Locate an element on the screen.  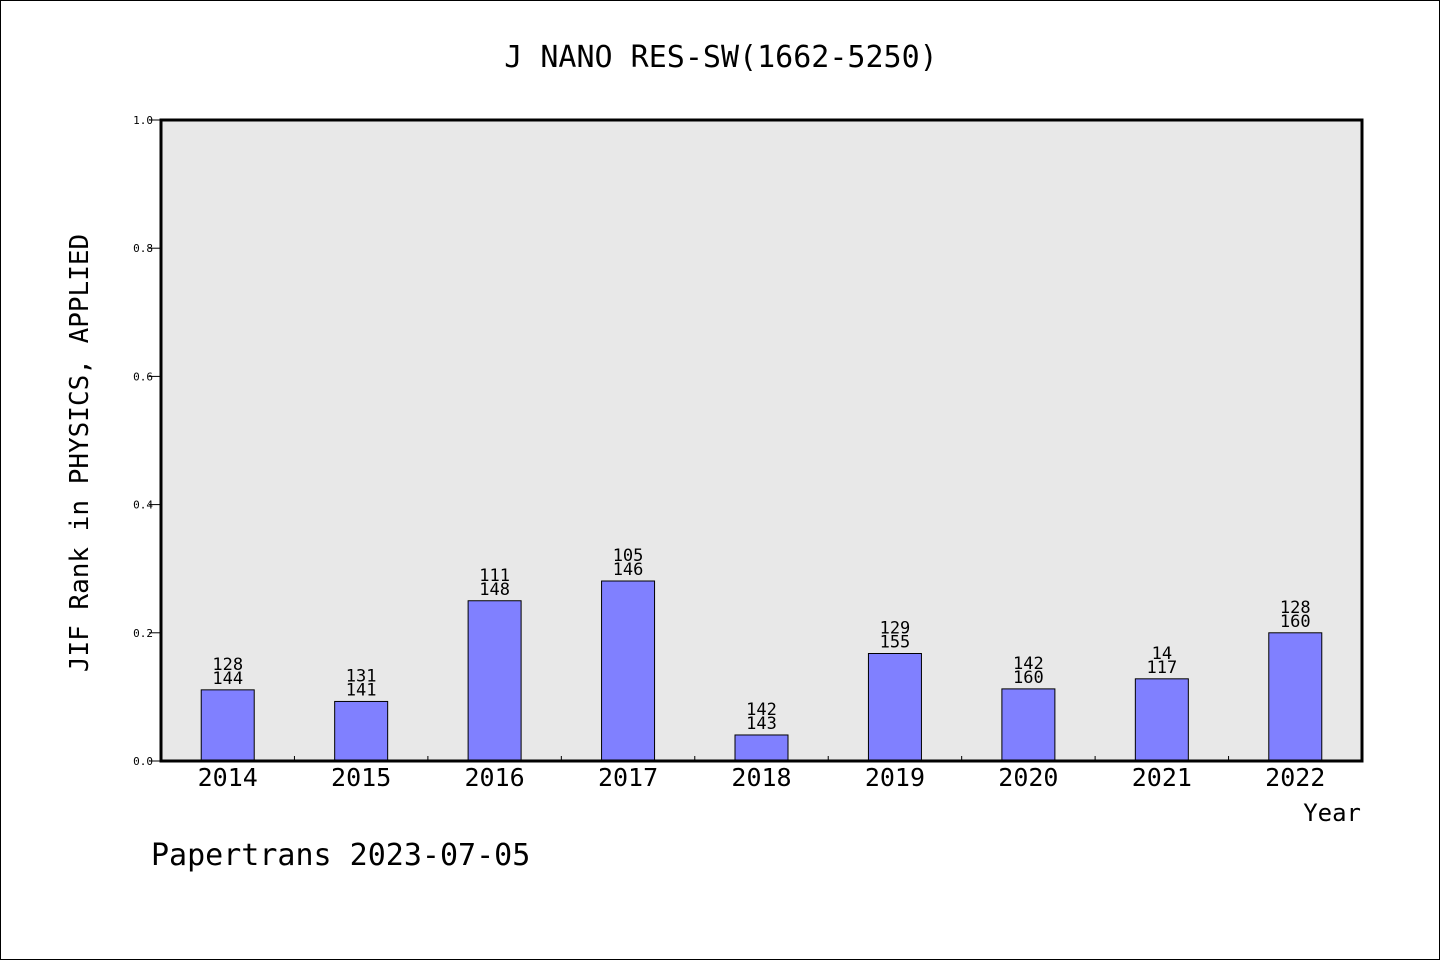
x-tick-label: 2019 is located at coordinates (895, 777).